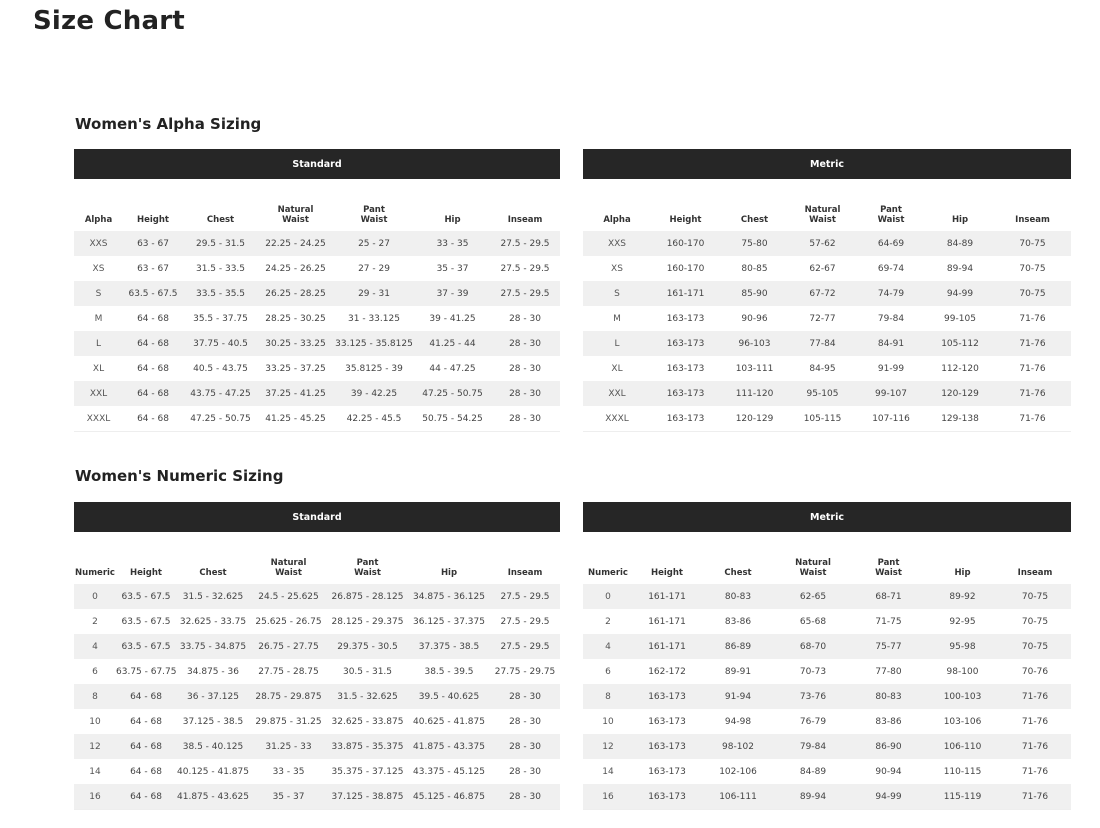  I want to click on measurement-cell: 24.25 - 26.25, so click(295, 268).